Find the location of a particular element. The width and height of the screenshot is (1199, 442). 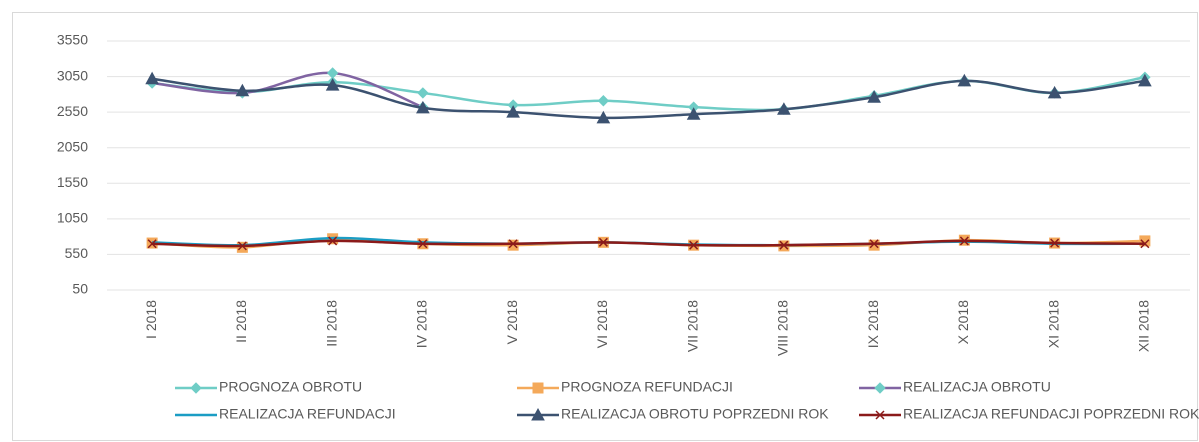

legend-label: PROGNOZA OBROTU is located at coordinates (290, 387).